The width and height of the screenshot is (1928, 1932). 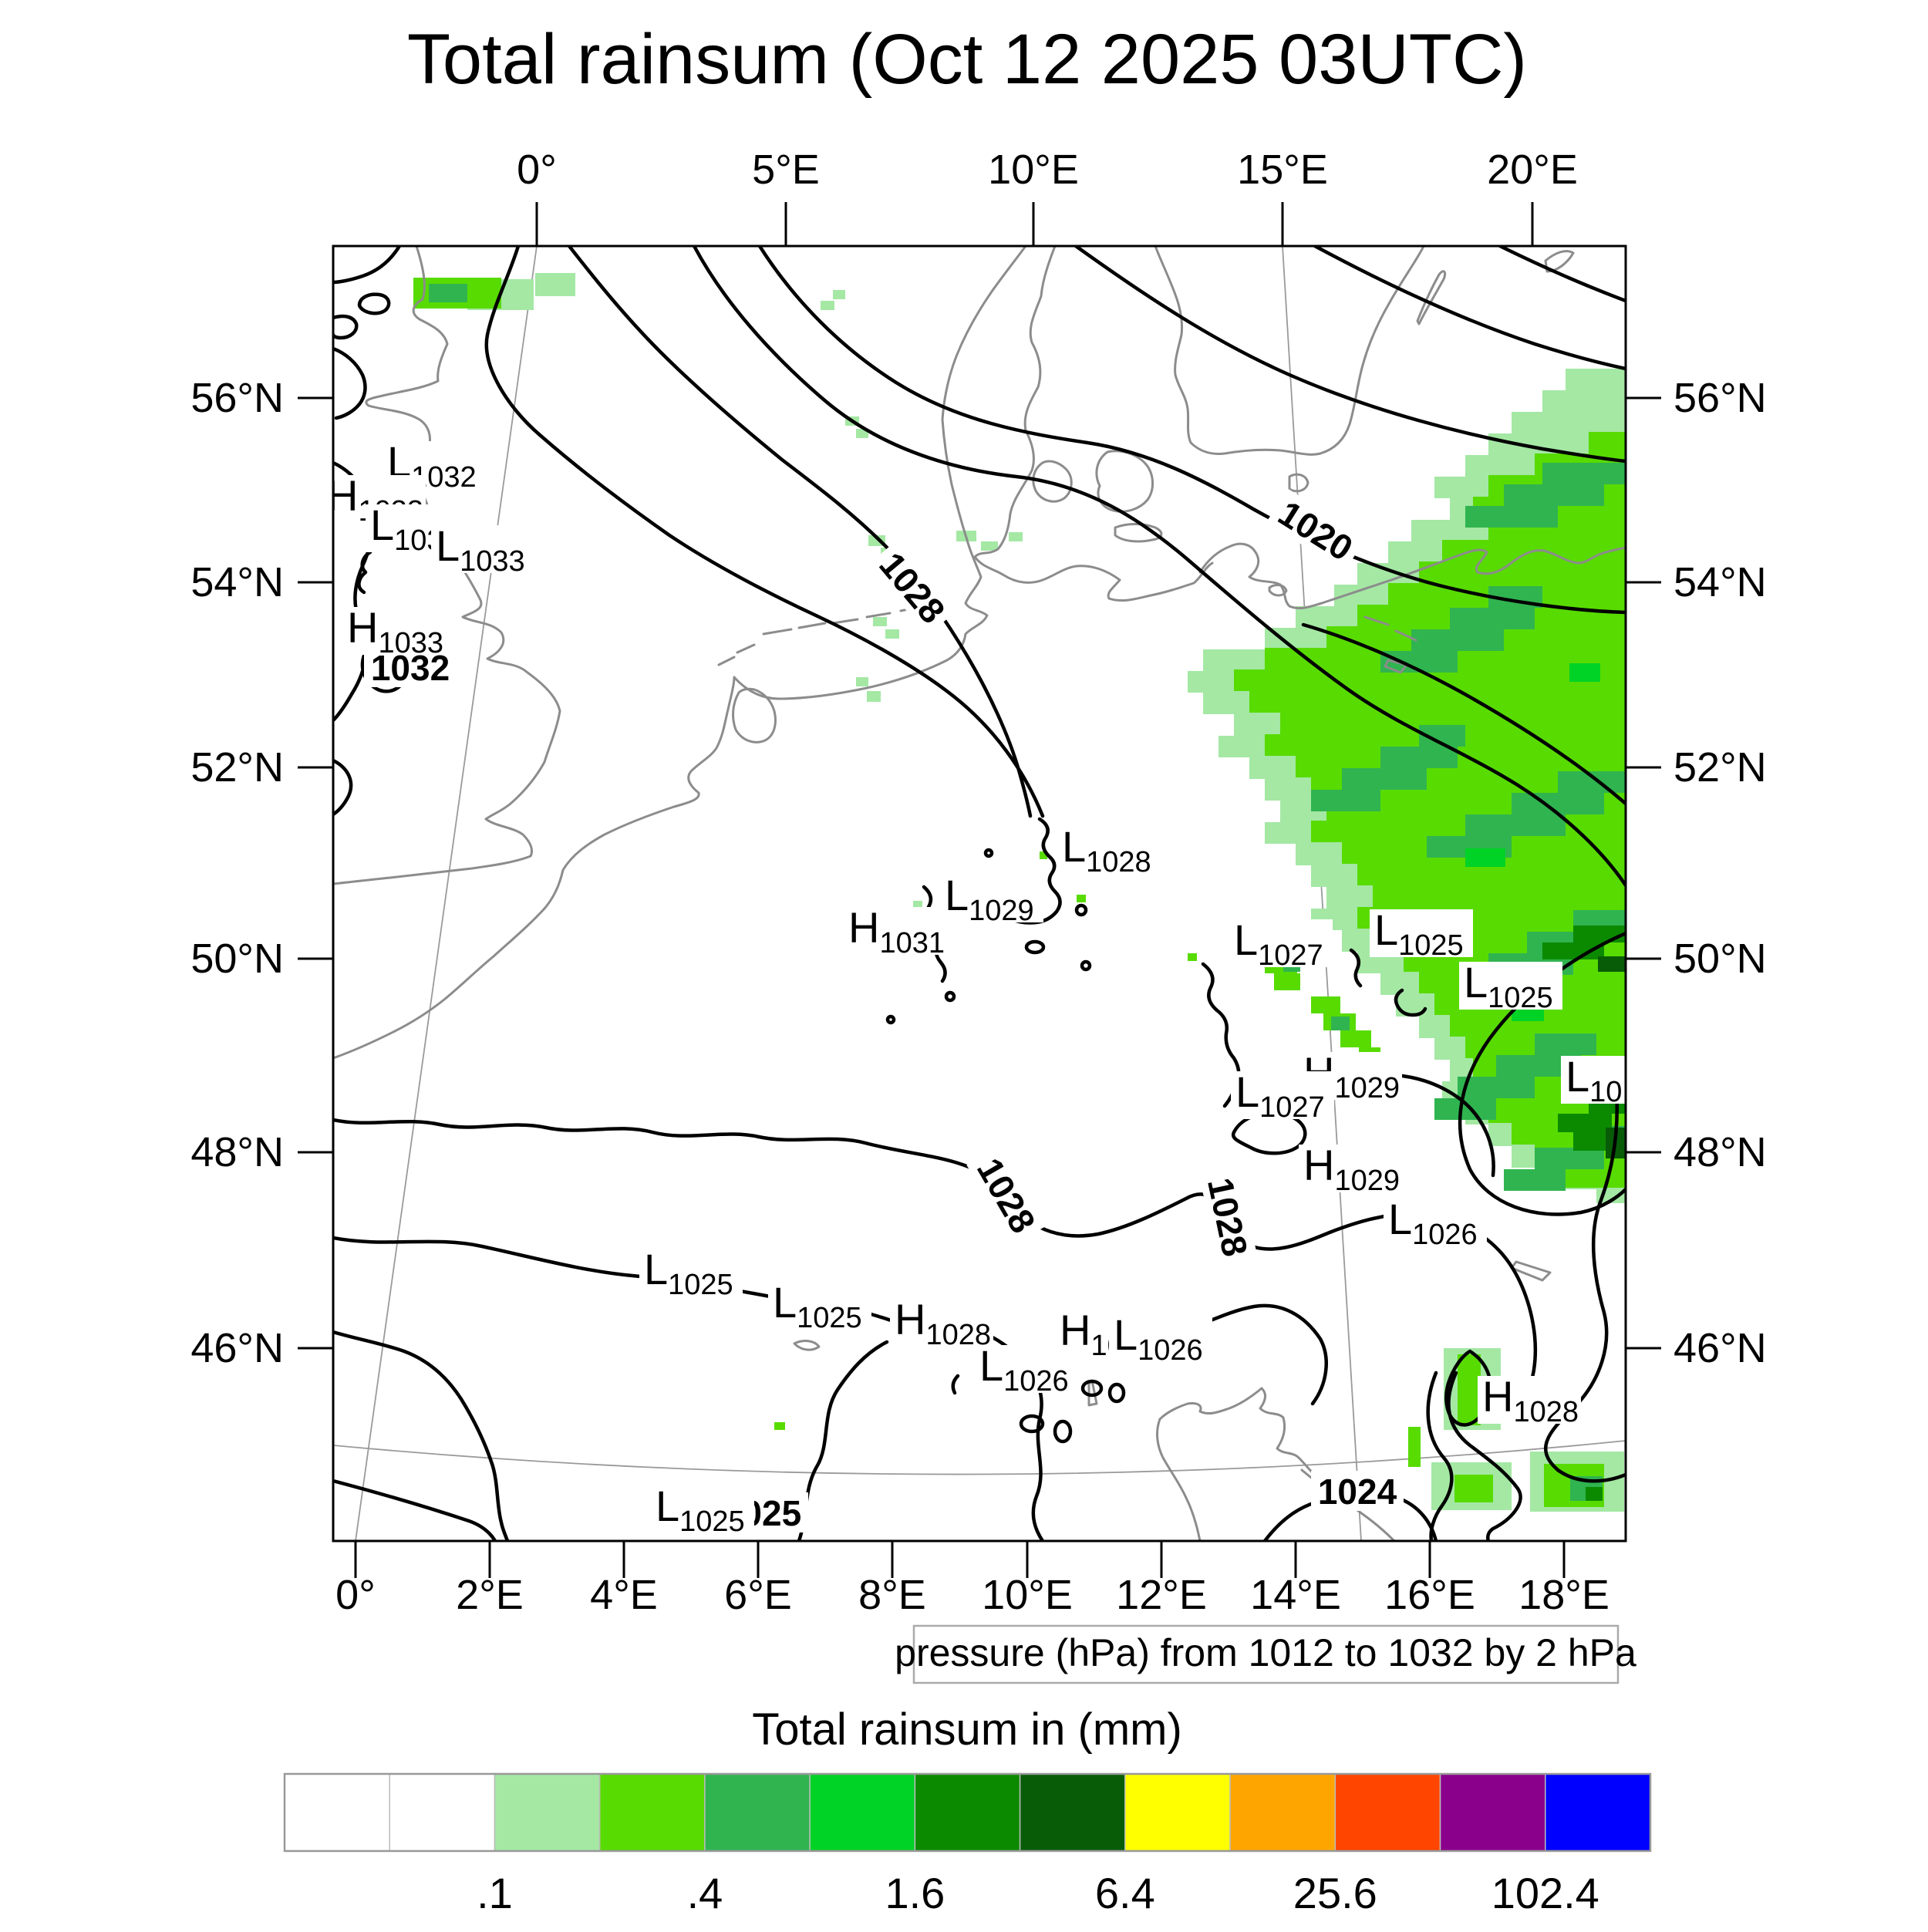 What do you see at coordinates (786, 170) in the screenshot?
I see `axis-label-top: 5°E` at bounding box center [786, 170].